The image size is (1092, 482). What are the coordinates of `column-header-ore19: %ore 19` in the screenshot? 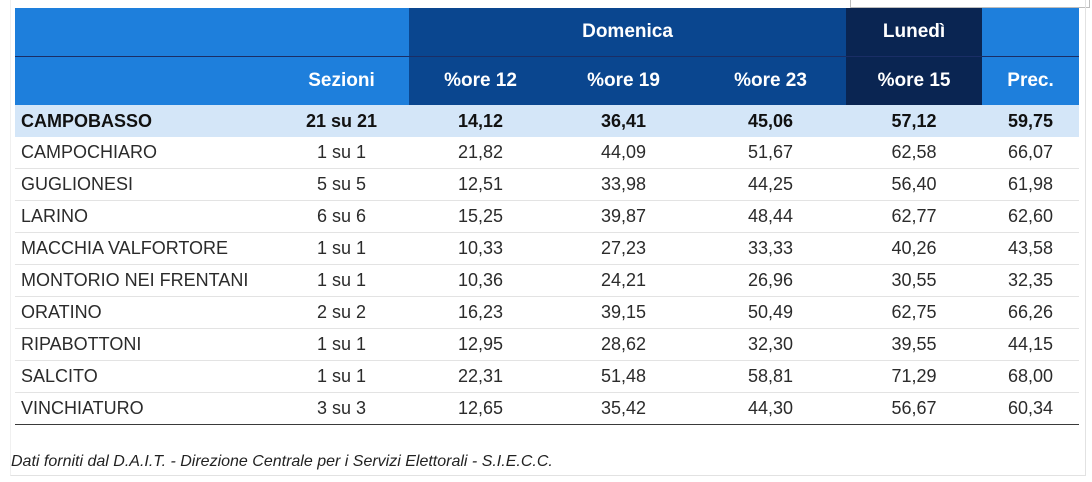 It's located at (623, 80).